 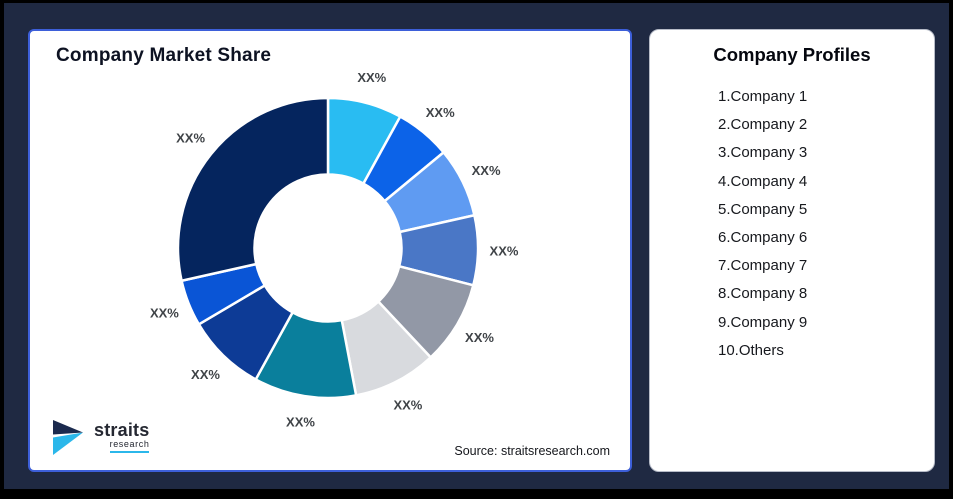 What do you see at coordinates (190, 138) in the screenshot?
I see `donut-segment-label-10: XX%` at bounding box center [190, 138].